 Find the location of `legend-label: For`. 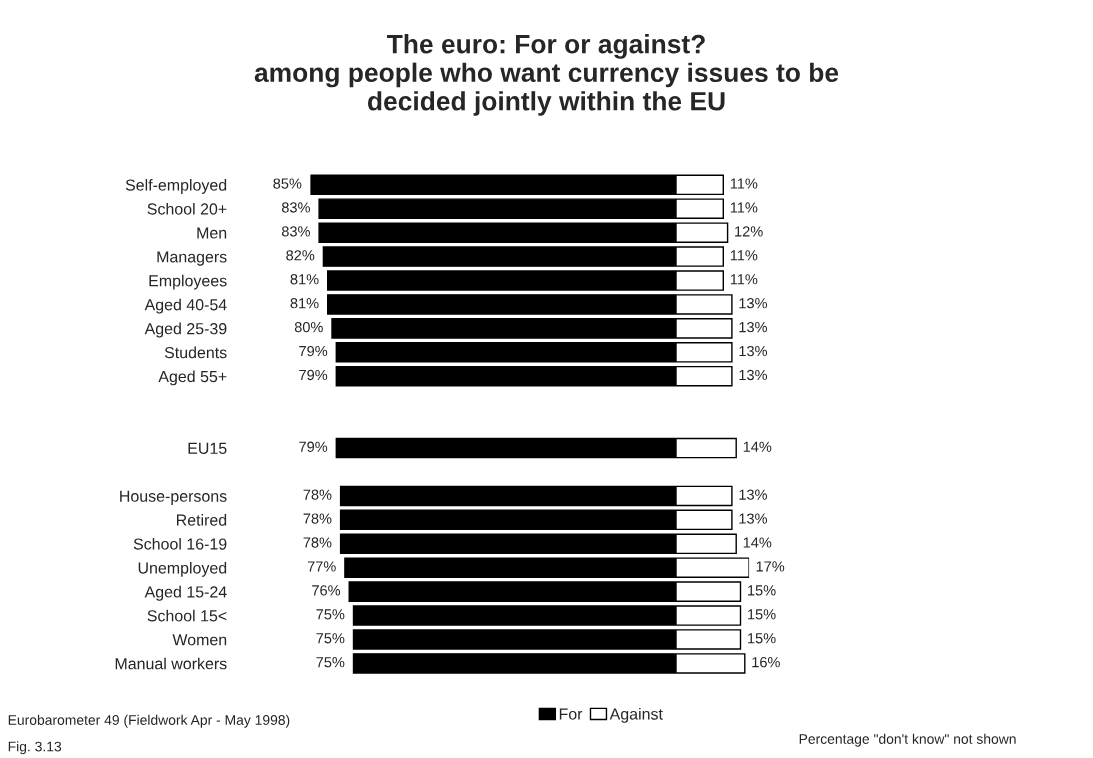

legend-label: For is located at coordinates (571, 714).